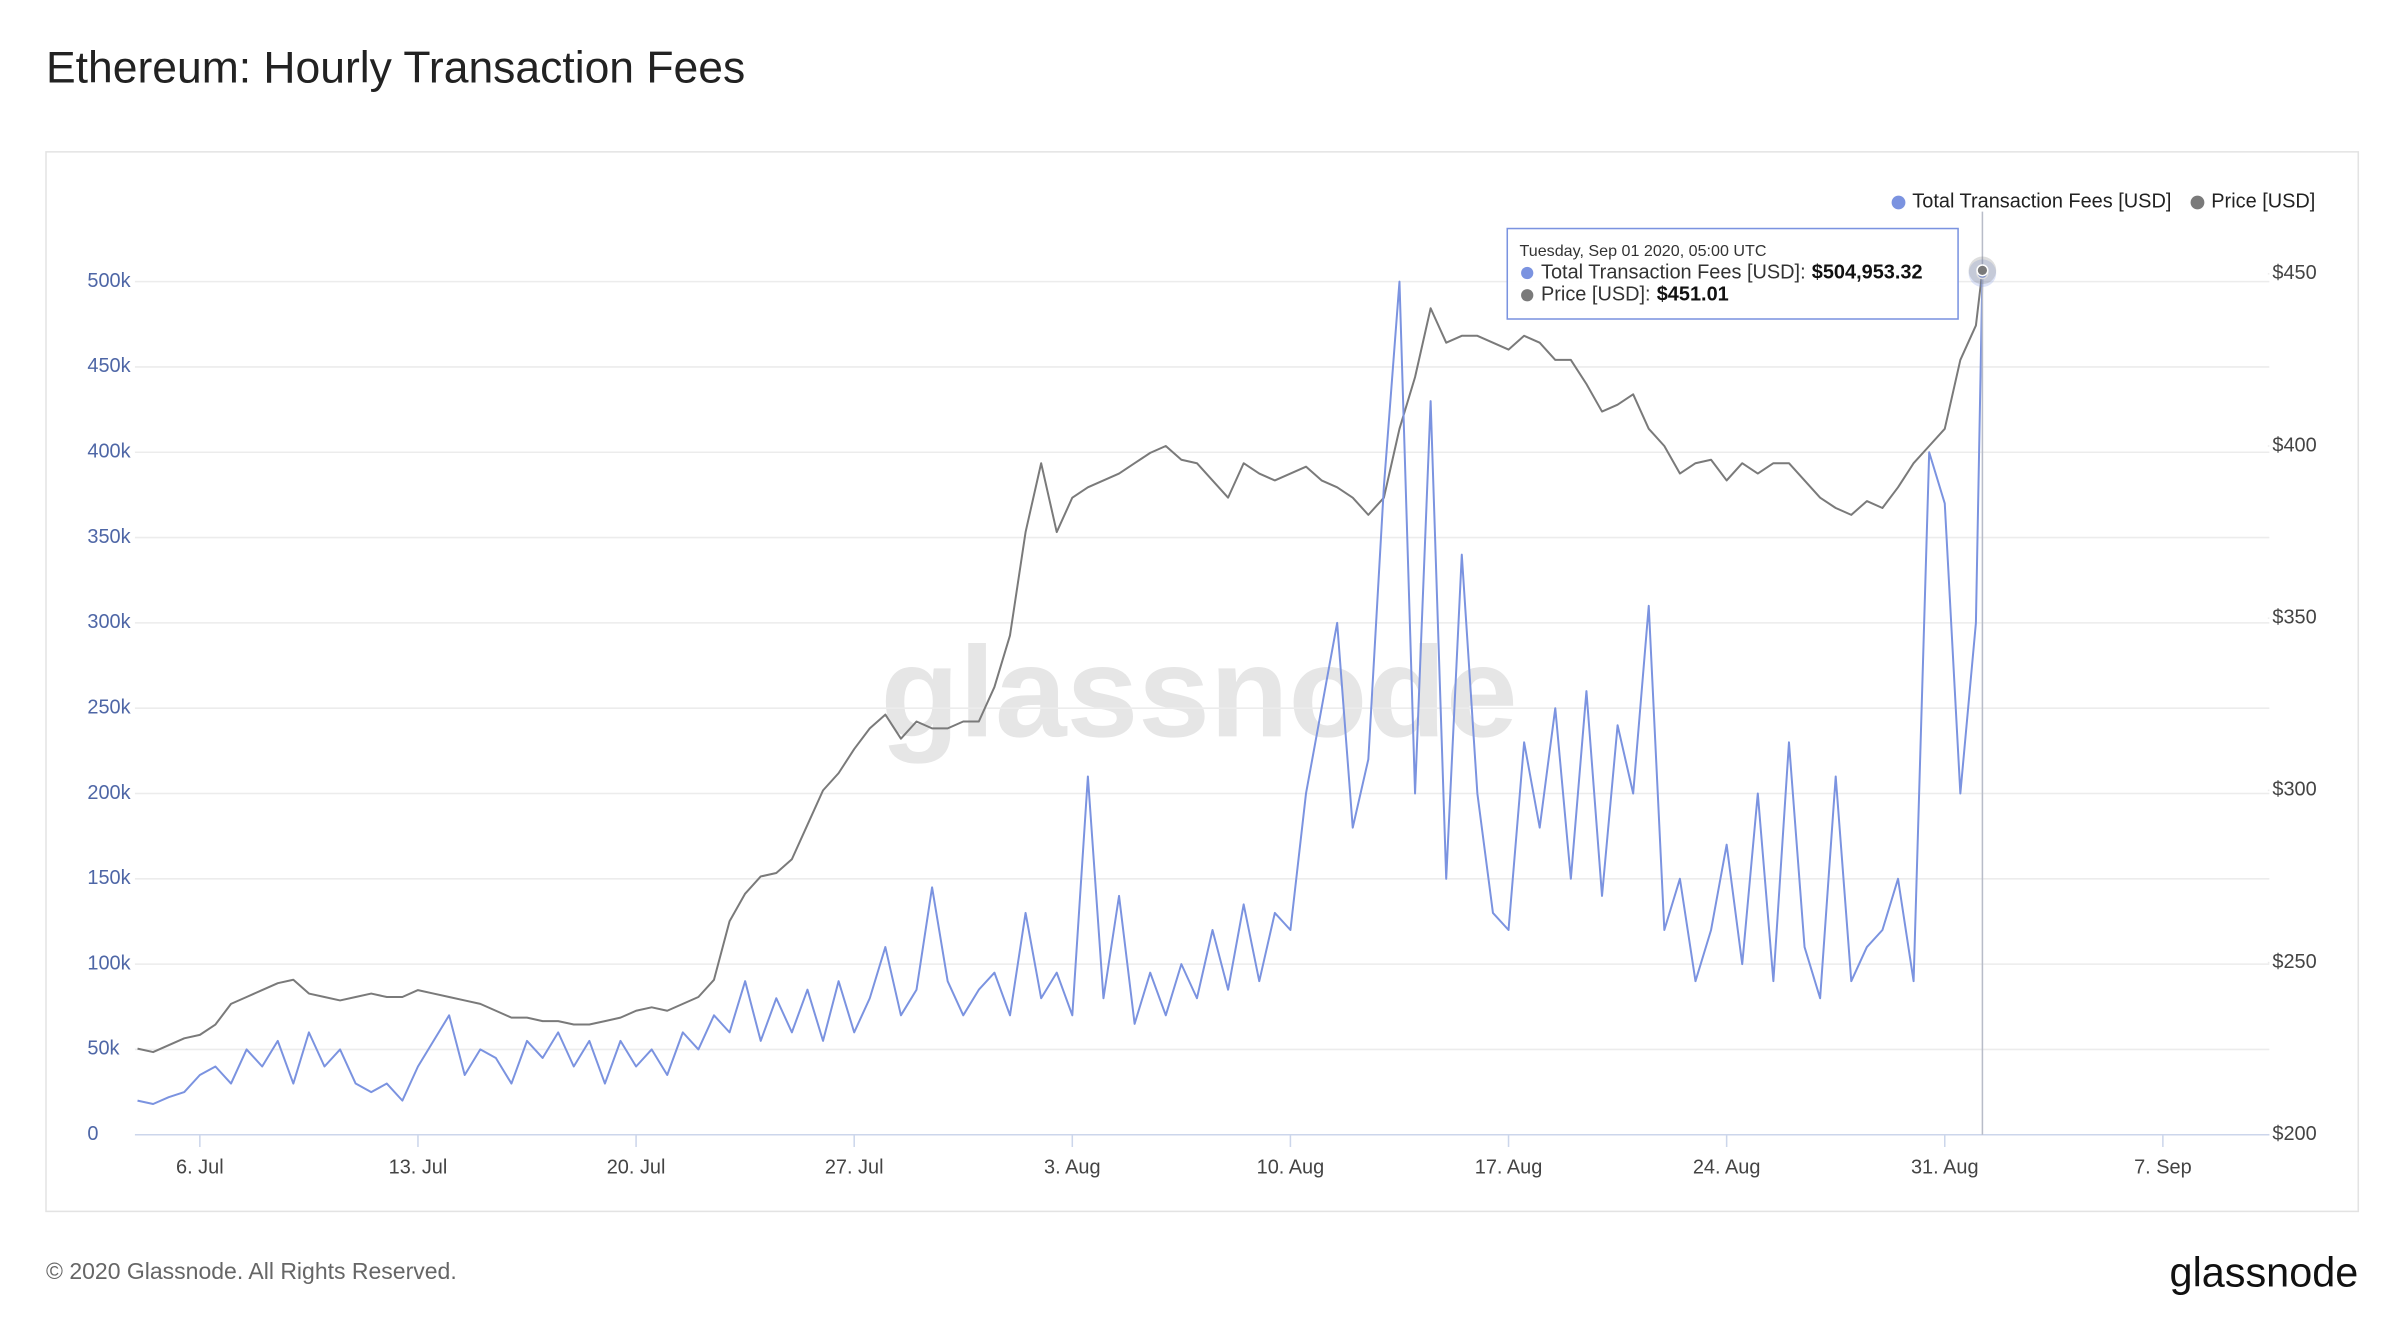  Describe the element at coordinates (200, 1168) in the screenshot. I see `x-tick-label: 6. Jul` at that location.